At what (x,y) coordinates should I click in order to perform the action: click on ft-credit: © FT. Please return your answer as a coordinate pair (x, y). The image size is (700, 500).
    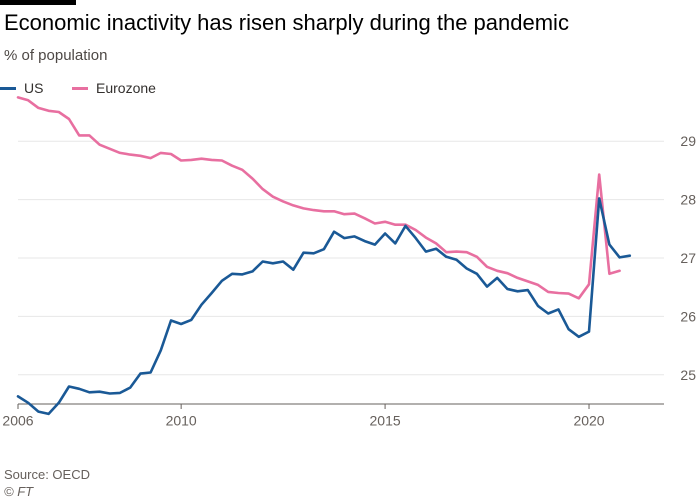
    Looking at the image, I should click on (19, 491).